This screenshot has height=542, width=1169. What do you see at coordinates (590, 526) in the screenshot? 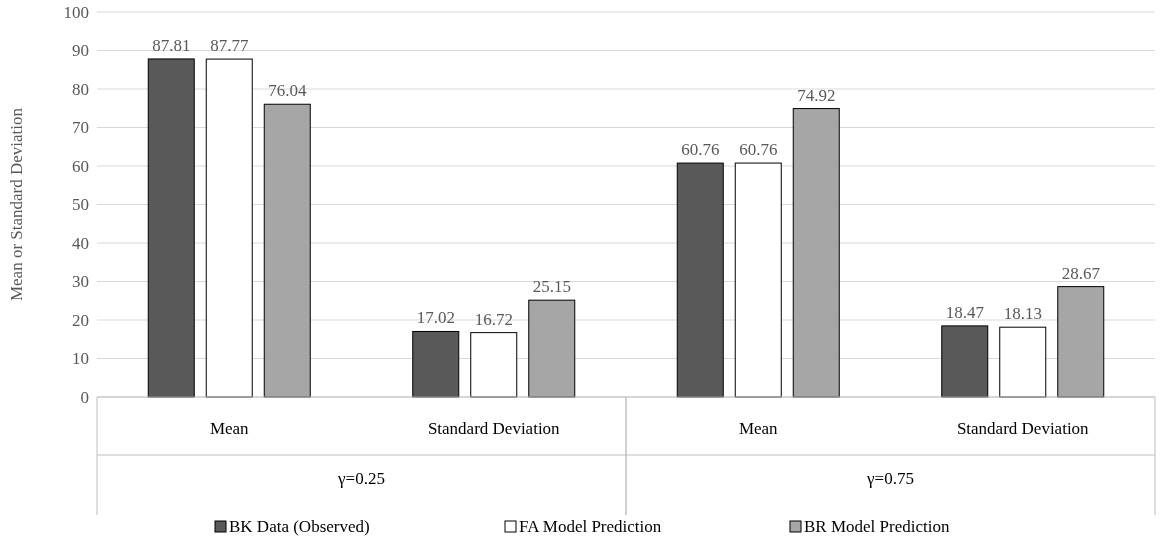
I see `legend-label: FA Model Prediction` at bounding box center [590, 526].